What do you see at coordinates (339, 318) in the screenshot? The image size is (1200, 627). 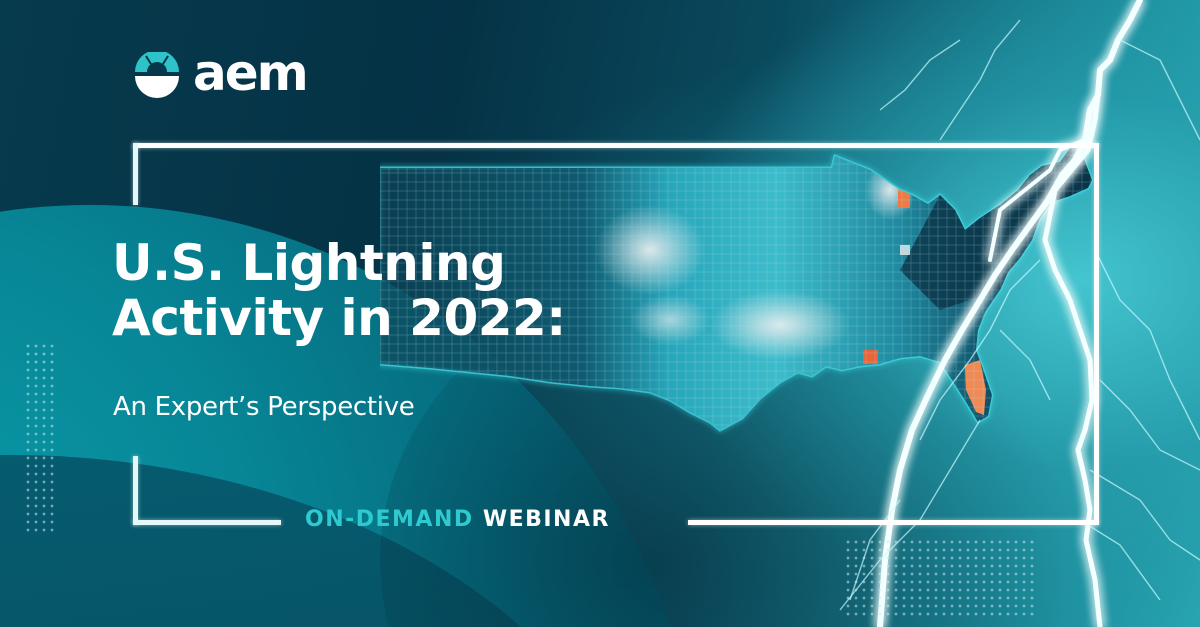 I see `headline-line-2: Activity in 2022:` at bounding box center [339, 318].